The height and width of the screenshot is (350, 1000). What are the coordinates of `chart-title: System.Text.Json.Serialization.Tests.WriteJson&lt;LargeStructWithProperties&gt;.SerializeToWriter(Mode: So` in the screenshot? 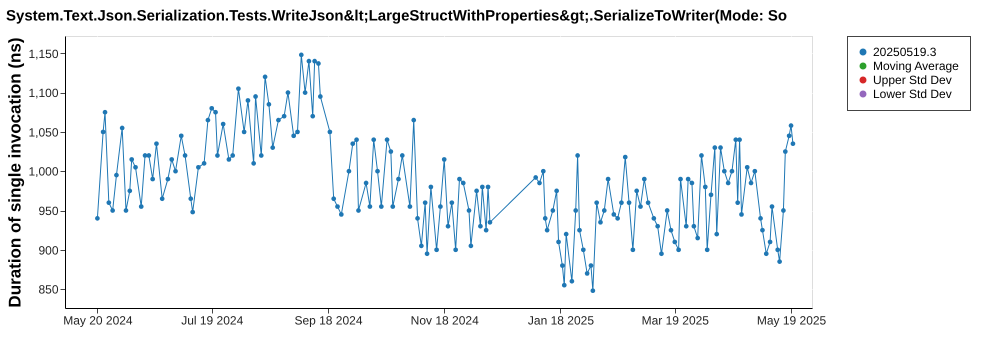 It's located at (397, 16).